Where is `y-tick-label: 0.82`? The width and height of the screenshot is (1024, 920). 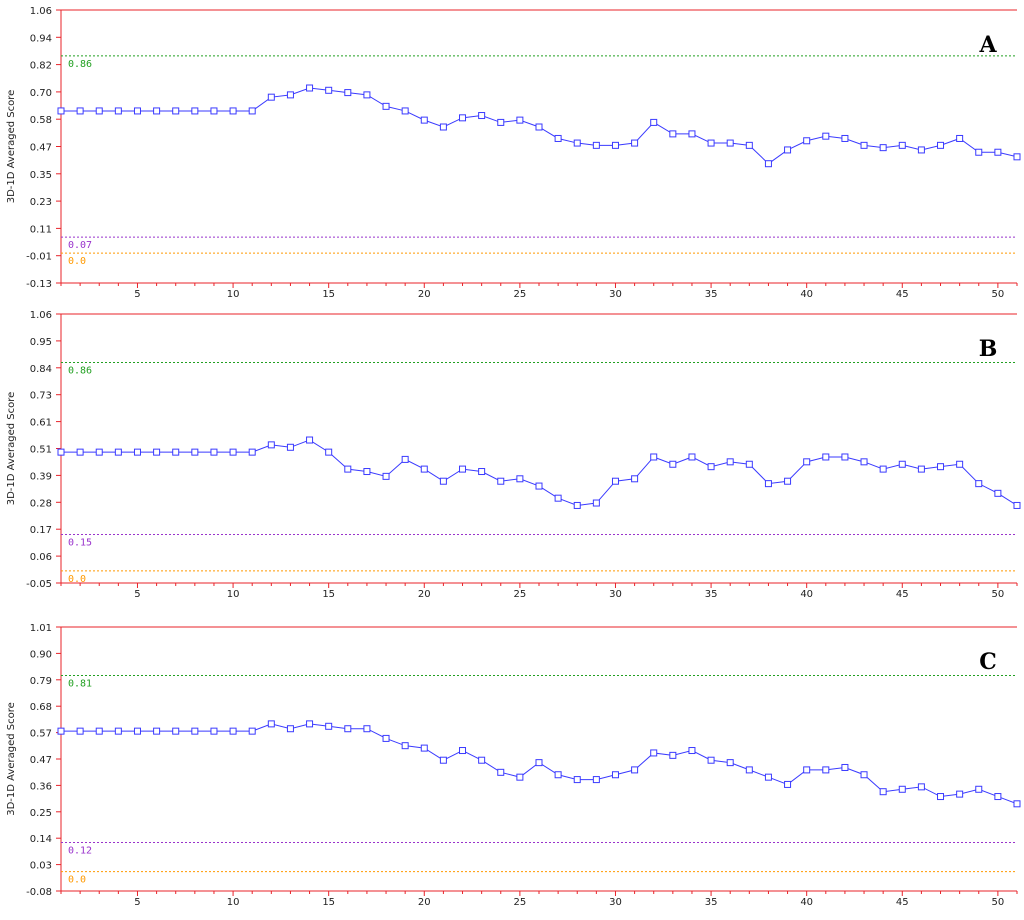 y-tick-label: 0.82 is located at coordinates (41, 66).